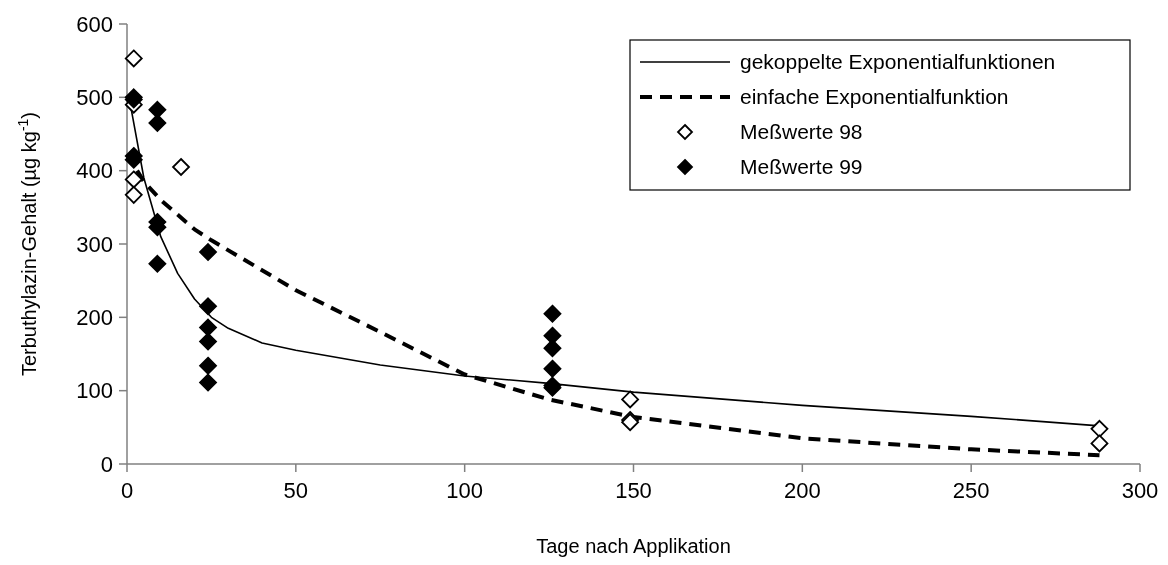  What do you see at coordinates (633, 490) in the screenshot?
I see `x-tick-label: 150` at bounding box center [633, 490].